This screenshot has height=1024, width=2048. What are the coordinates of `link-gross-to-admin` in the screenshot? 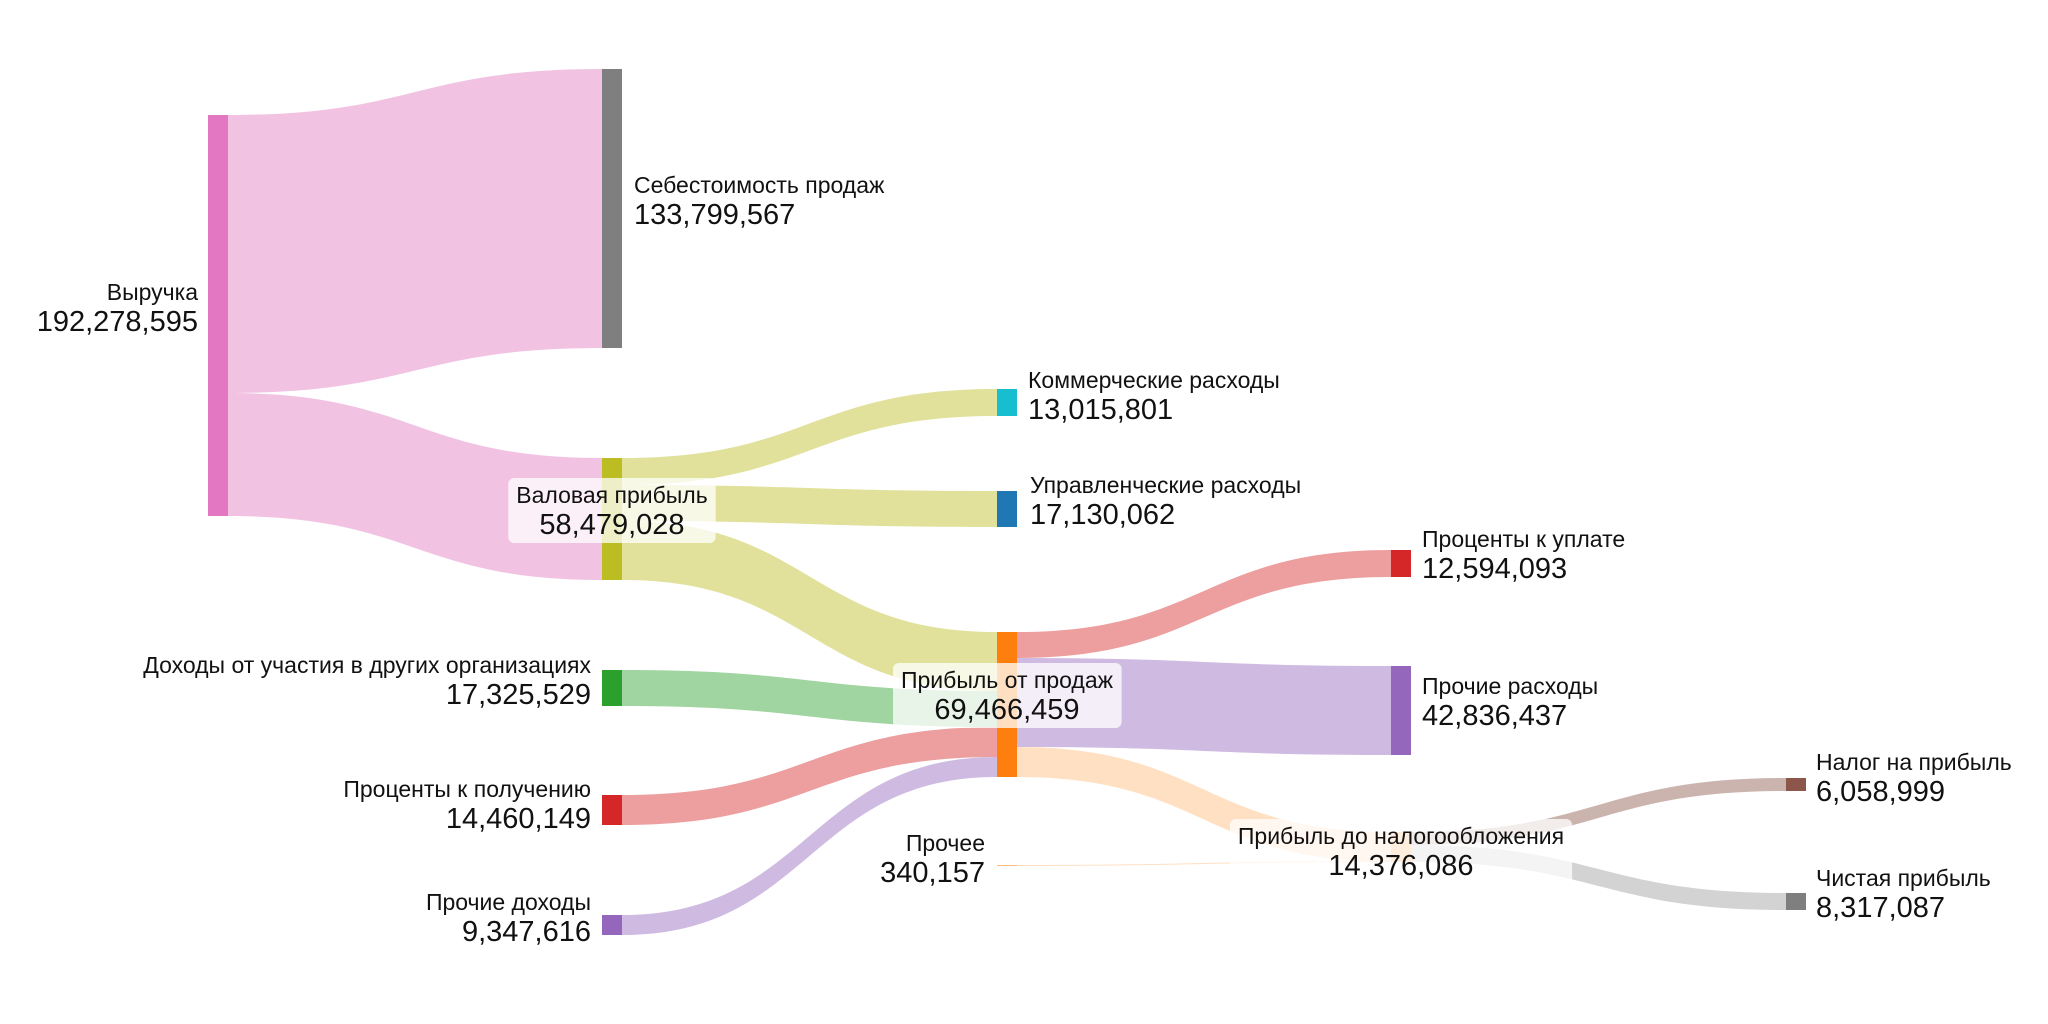 It's located at (809, 506).